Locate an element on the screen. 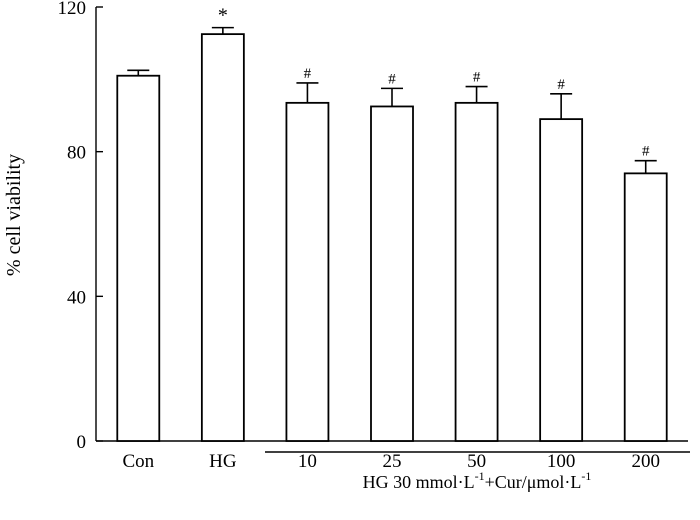 The height and width of the screenshot is (520, 700). x-tick-label-10: 10 is located at coordinates (307, 461).